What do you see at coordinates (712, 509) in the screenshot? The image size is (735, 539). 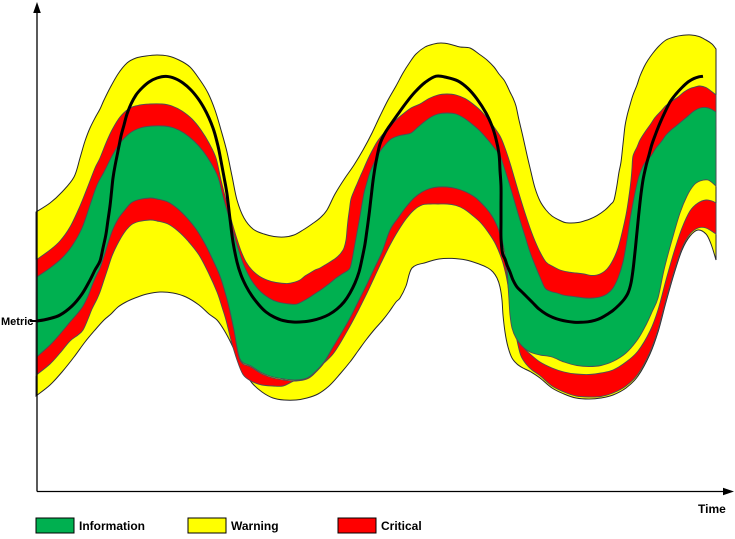 I see `svg-text: Time` at bounding box center [712, 509].